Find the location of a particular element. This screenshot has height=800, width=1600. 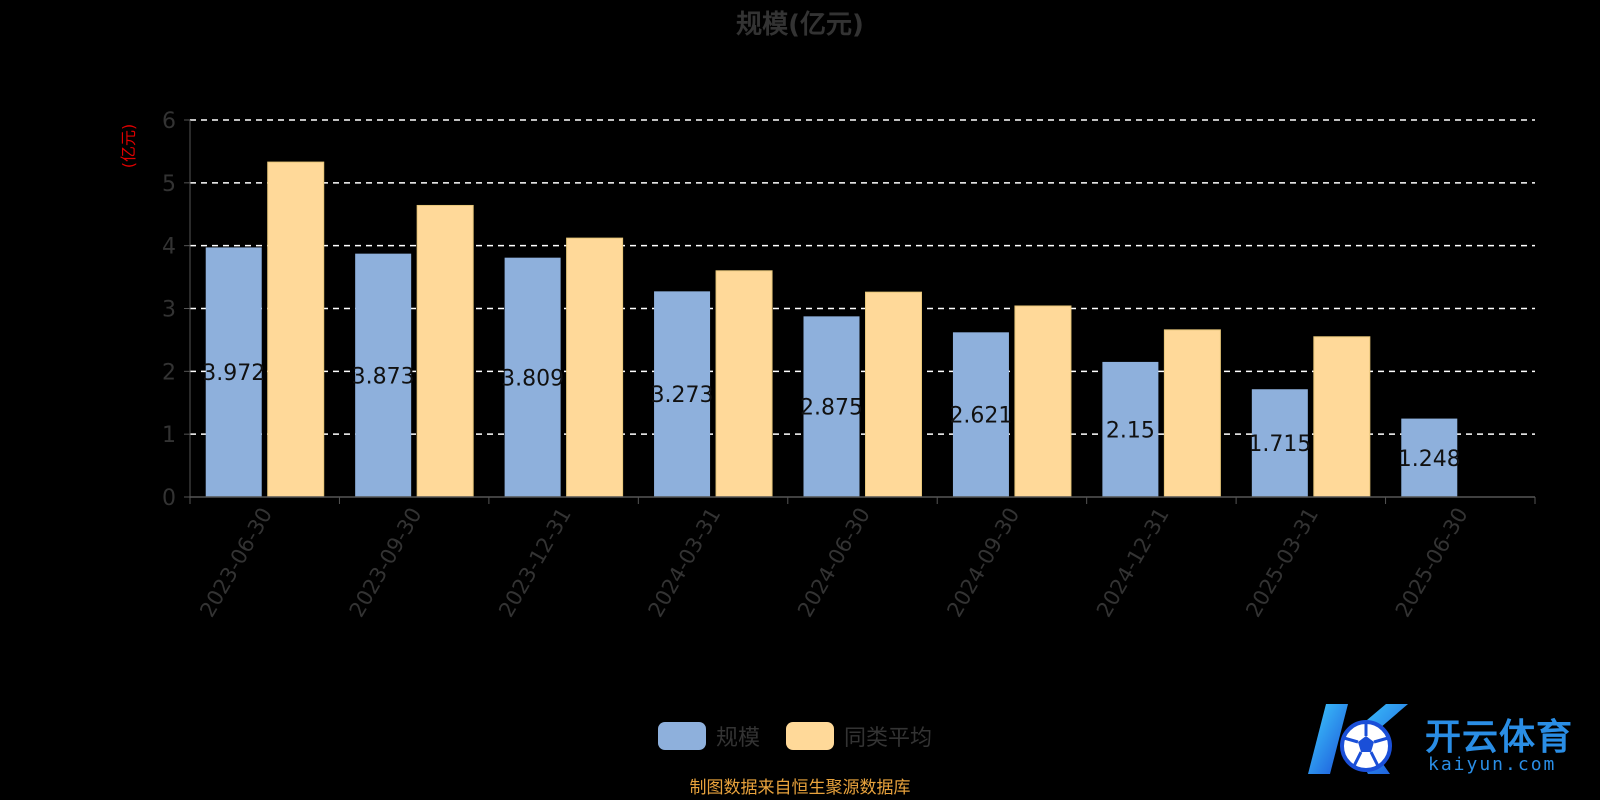

x-tick-label-2024-03-31: 2024-03-31 is located at coordinates (685, 563).